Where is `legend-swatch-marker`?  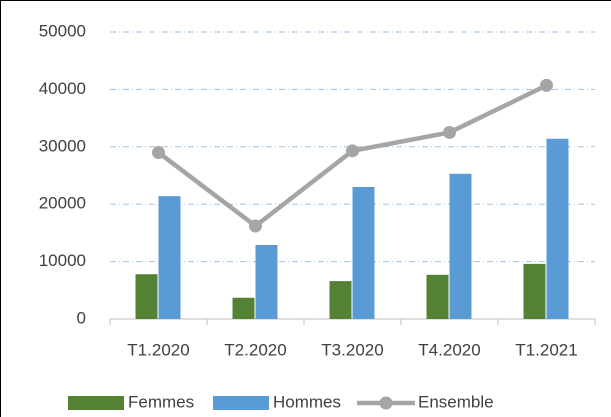 legend-swatch-marker is located at coordinates (386, 403).